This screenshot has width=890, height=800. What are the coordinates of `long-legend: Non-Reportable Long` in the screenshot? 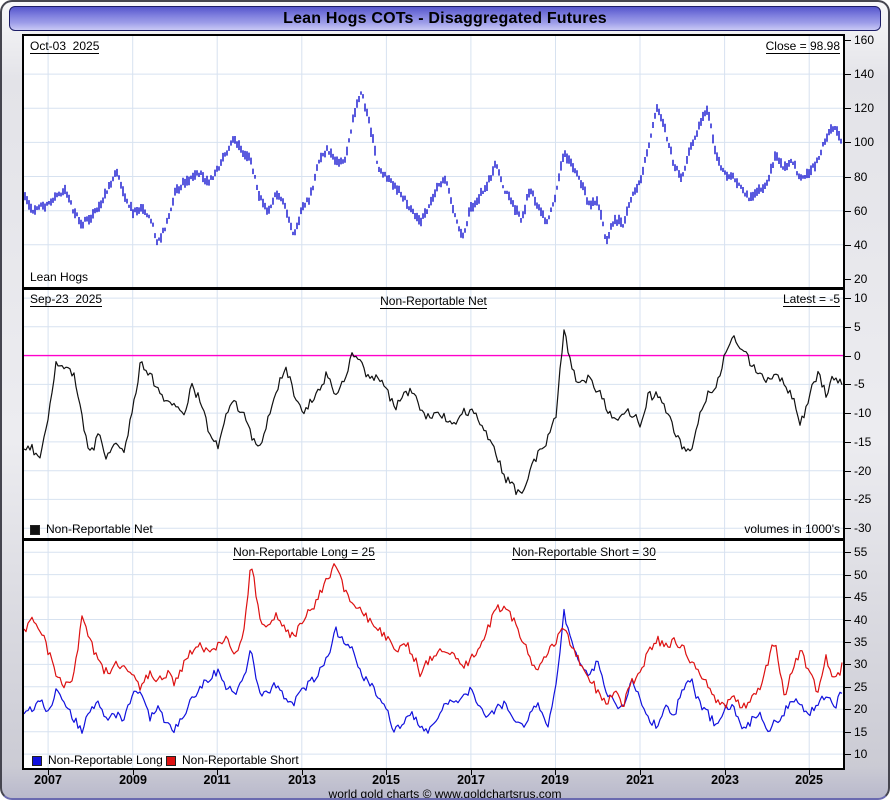 It's located at (97, 760).